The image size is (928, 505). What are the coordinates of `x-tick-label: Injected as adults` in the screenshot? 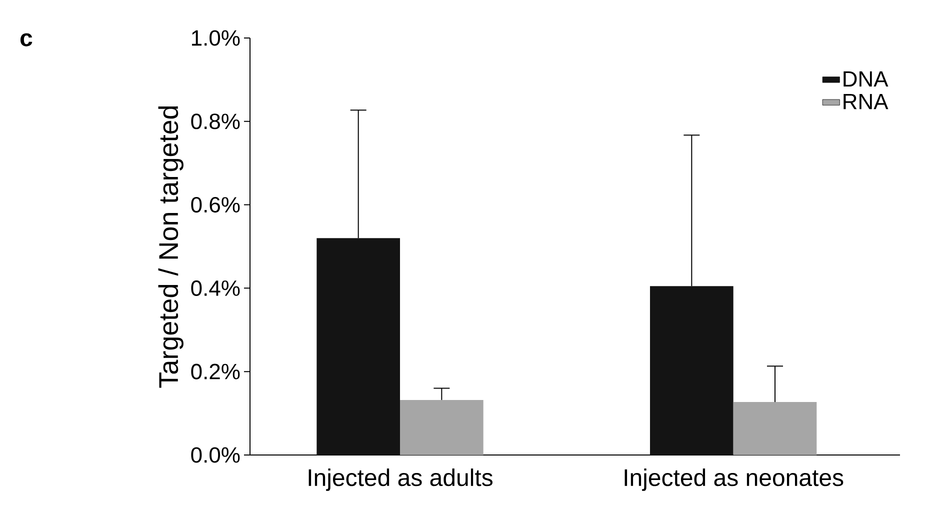 It's located at (400, 479).